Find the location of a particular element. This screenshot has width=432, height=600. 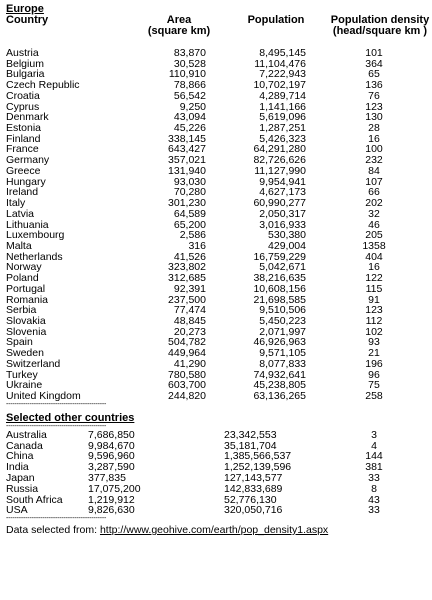

header-area-label: Area is located at coordinates (179, 20).